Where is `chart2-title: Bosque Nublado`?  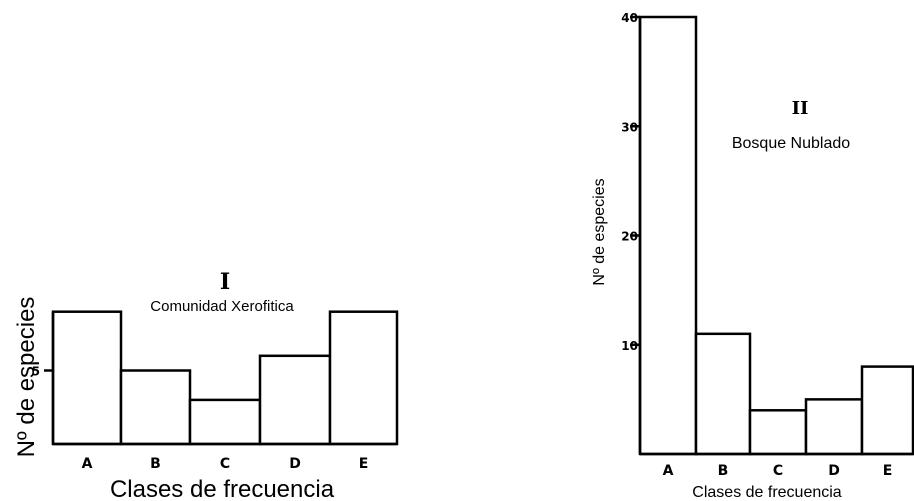 chart2-title: Bosque Nublado is located at coordinates (791, 143).